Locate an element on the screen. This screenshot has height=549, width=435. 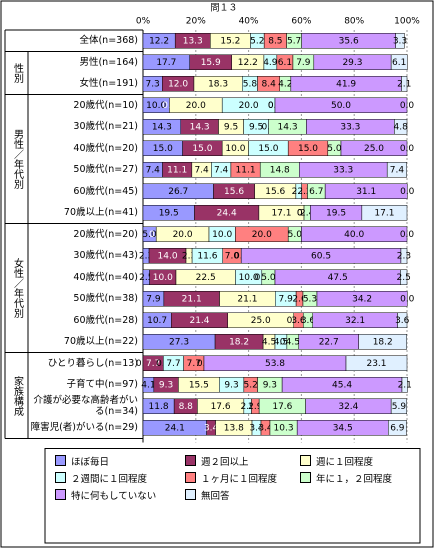
value-label: 4.2 is located at coordinates (285, 84).